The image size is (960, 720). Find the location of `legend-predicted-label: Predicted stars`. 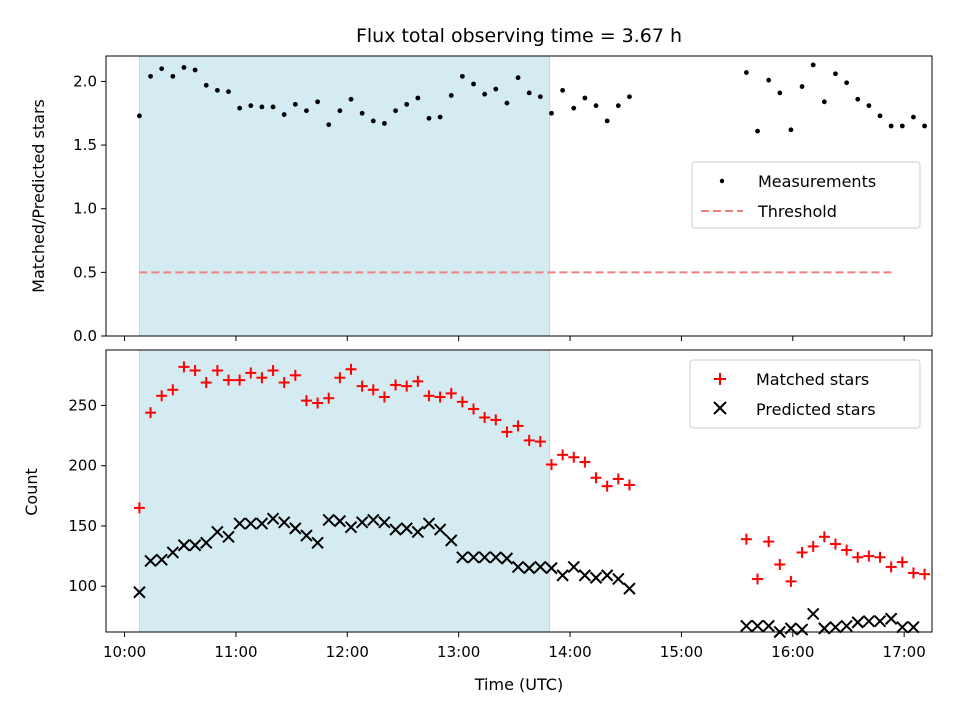

legend-predicted-label: Predicted stars is located at coordinates (816, 409).